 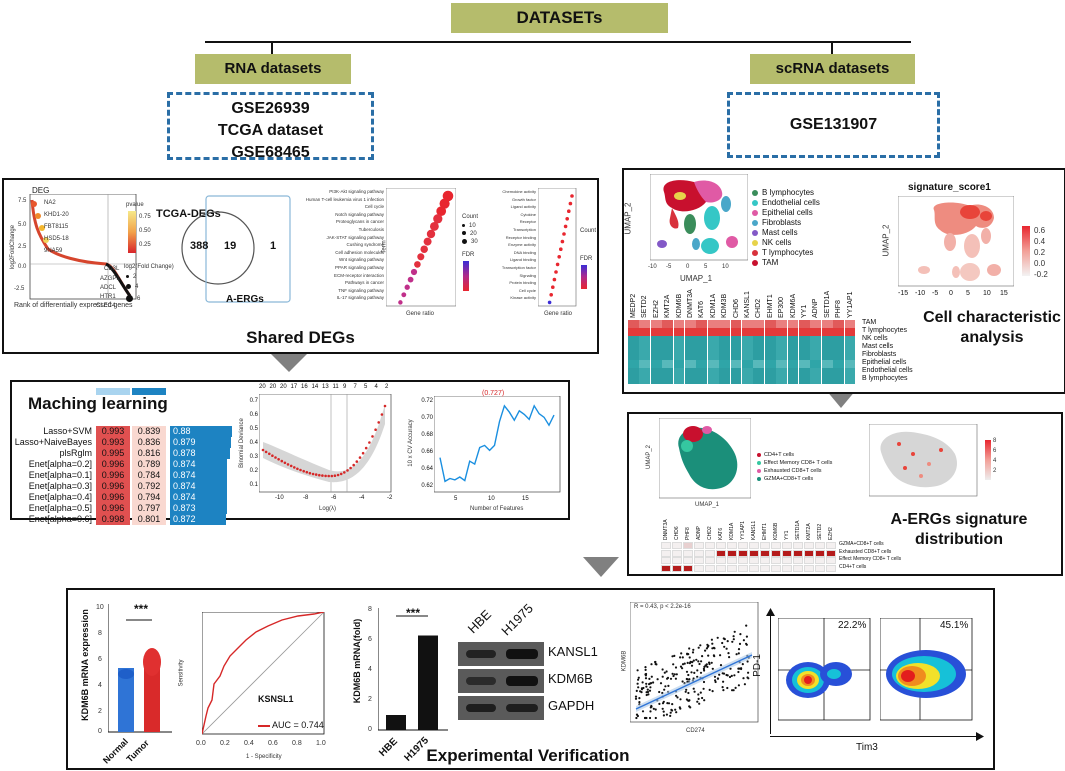 What do you see at coordinates (334, 498) in the screenshot?
I see `lasso-xtick: -6` at bounding box center [334, 498].